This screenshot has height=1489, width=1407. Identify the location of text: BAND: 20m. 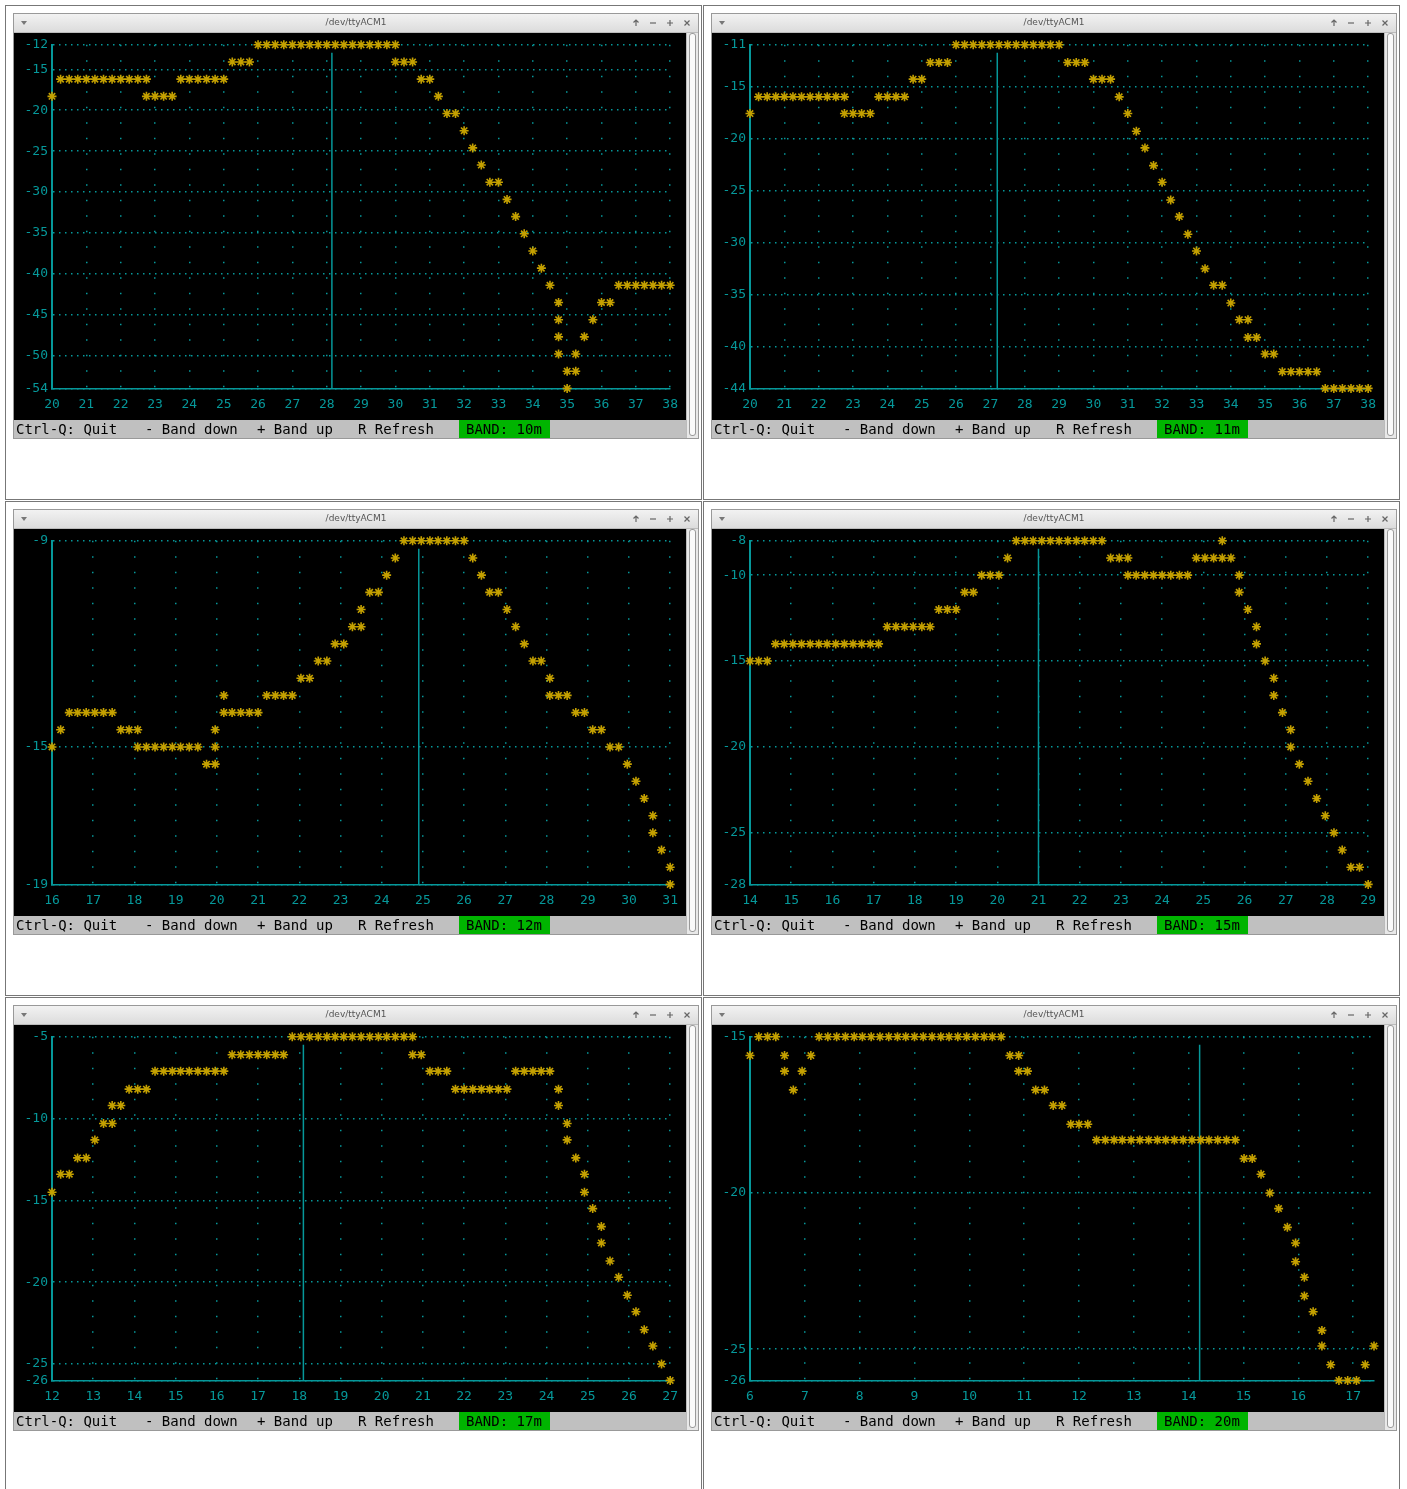
(1202, 1421).